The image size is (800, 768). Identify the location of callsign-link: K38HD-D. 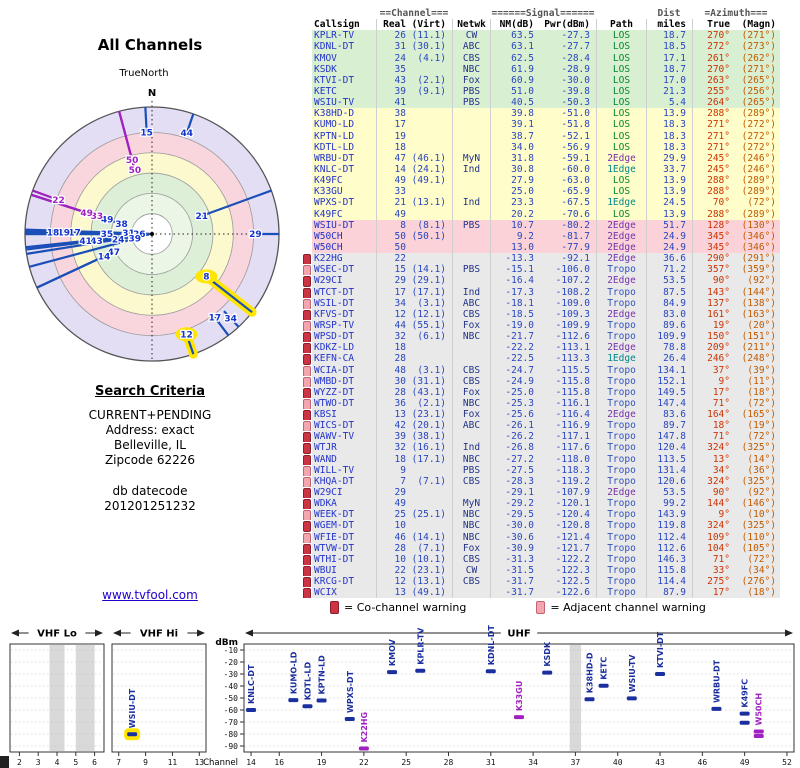
(344, 114).